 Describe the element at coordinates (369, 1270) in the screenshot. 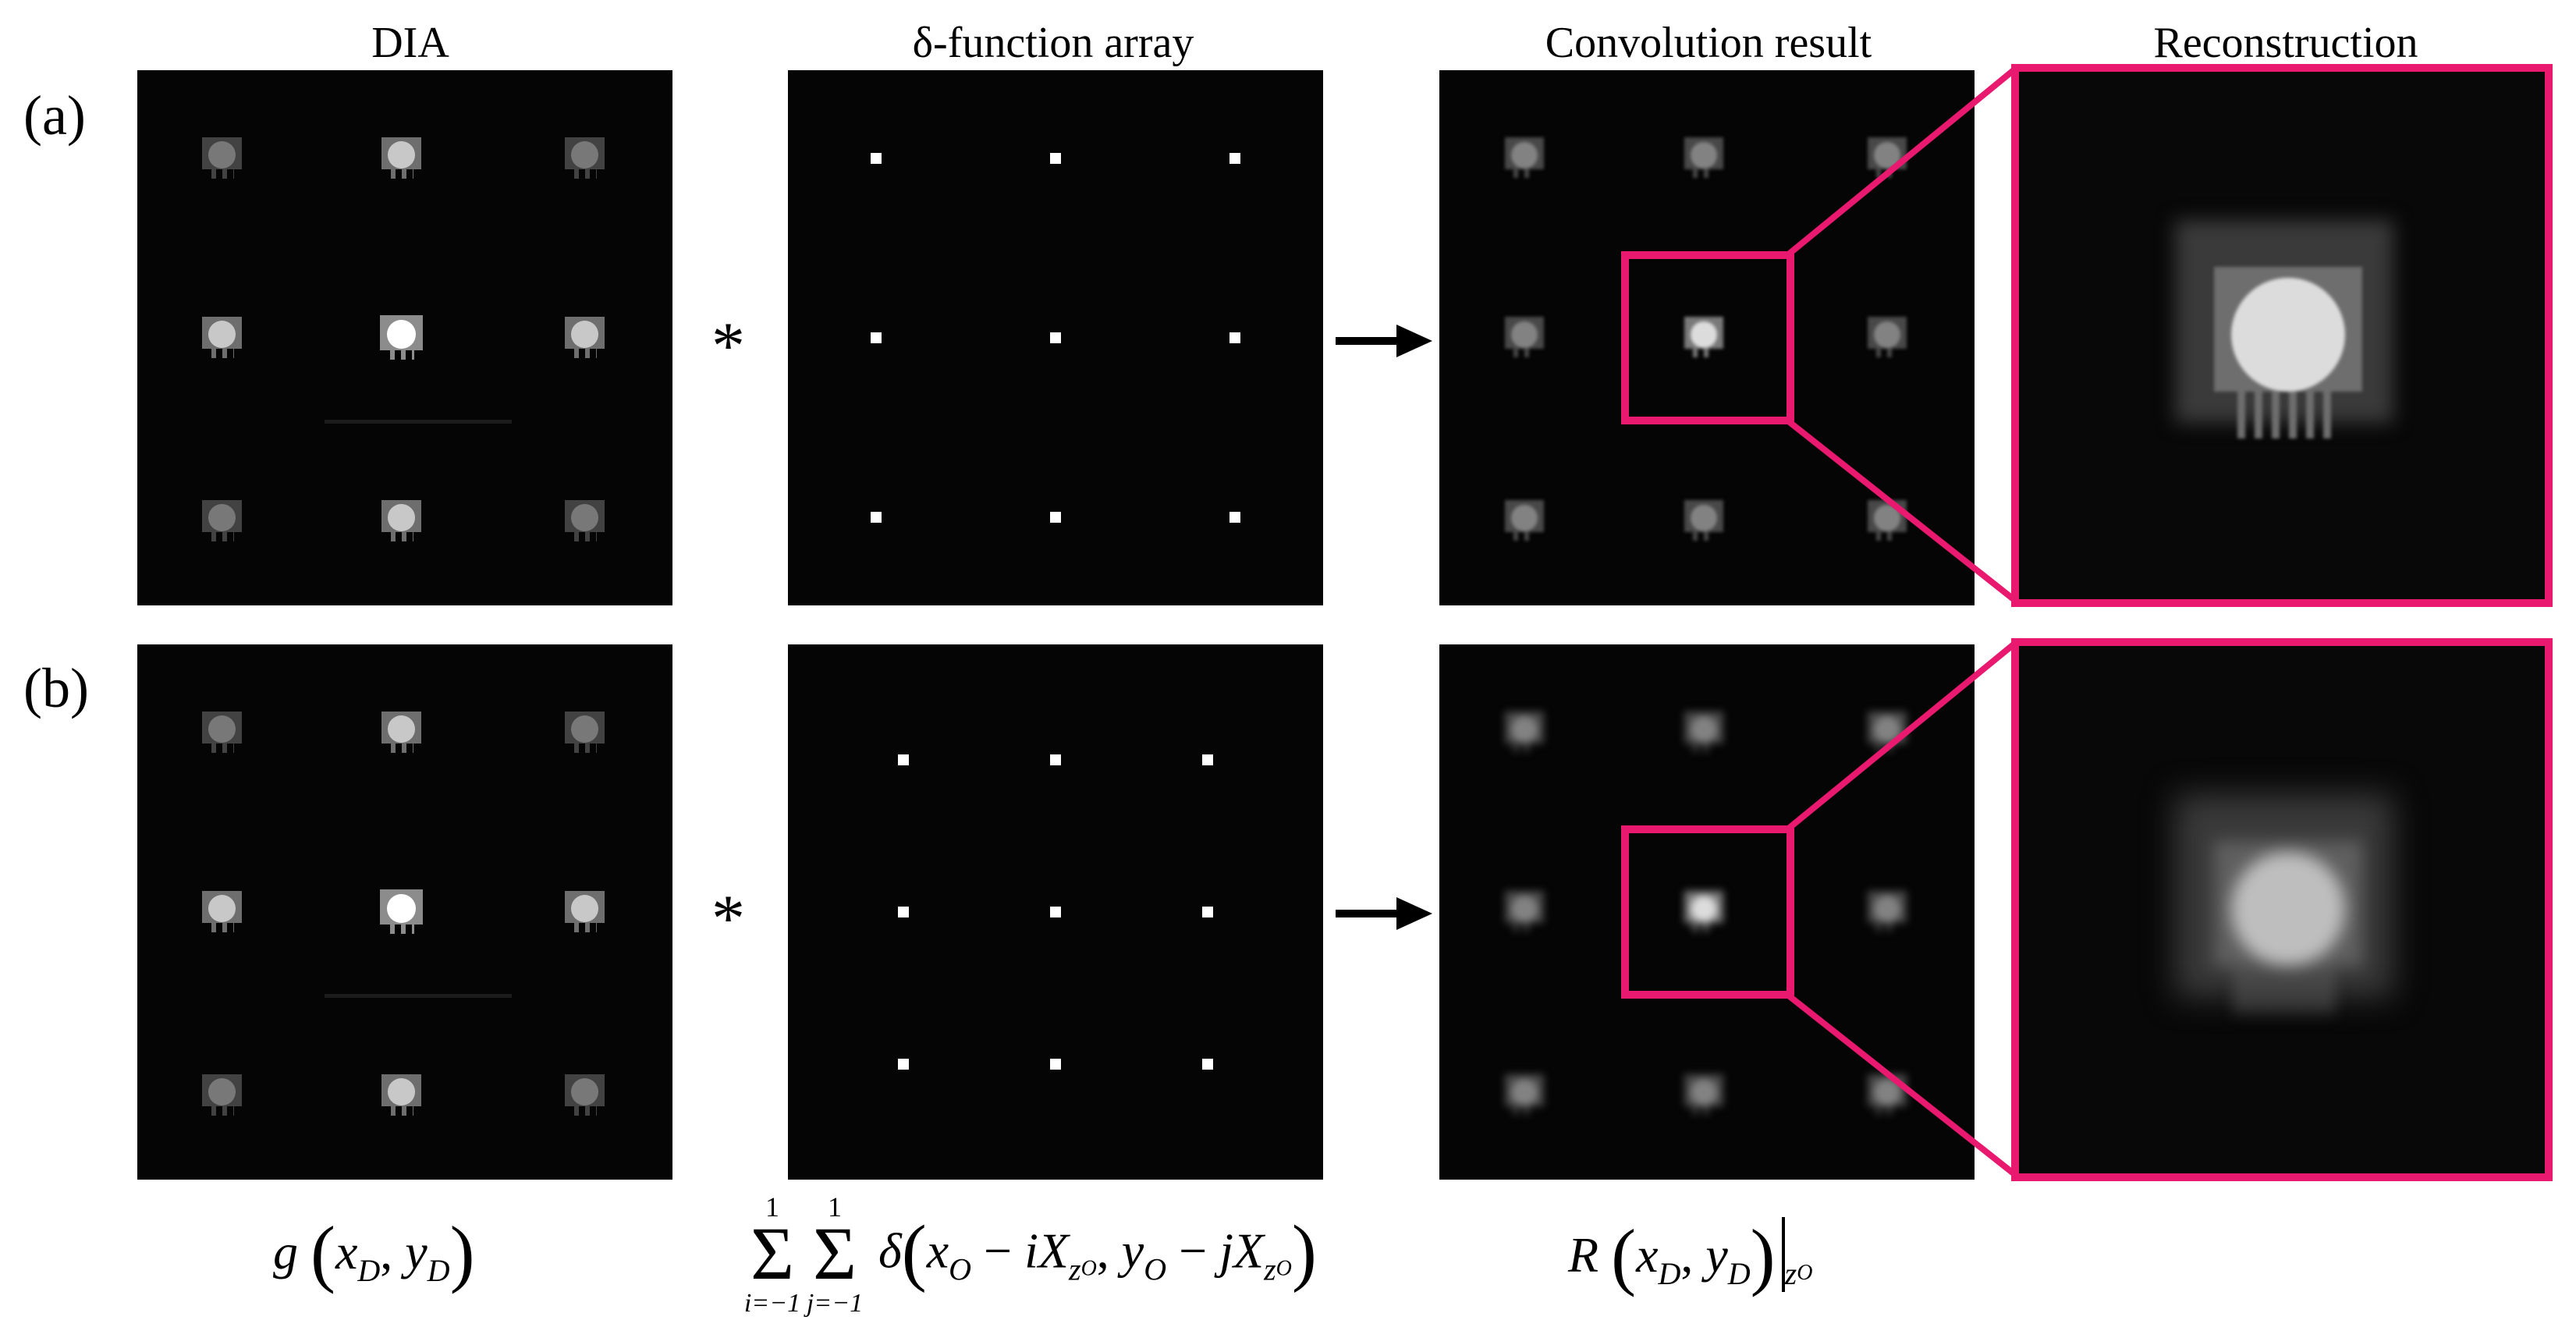

I see `formula-dia-xsub: D` at that location.